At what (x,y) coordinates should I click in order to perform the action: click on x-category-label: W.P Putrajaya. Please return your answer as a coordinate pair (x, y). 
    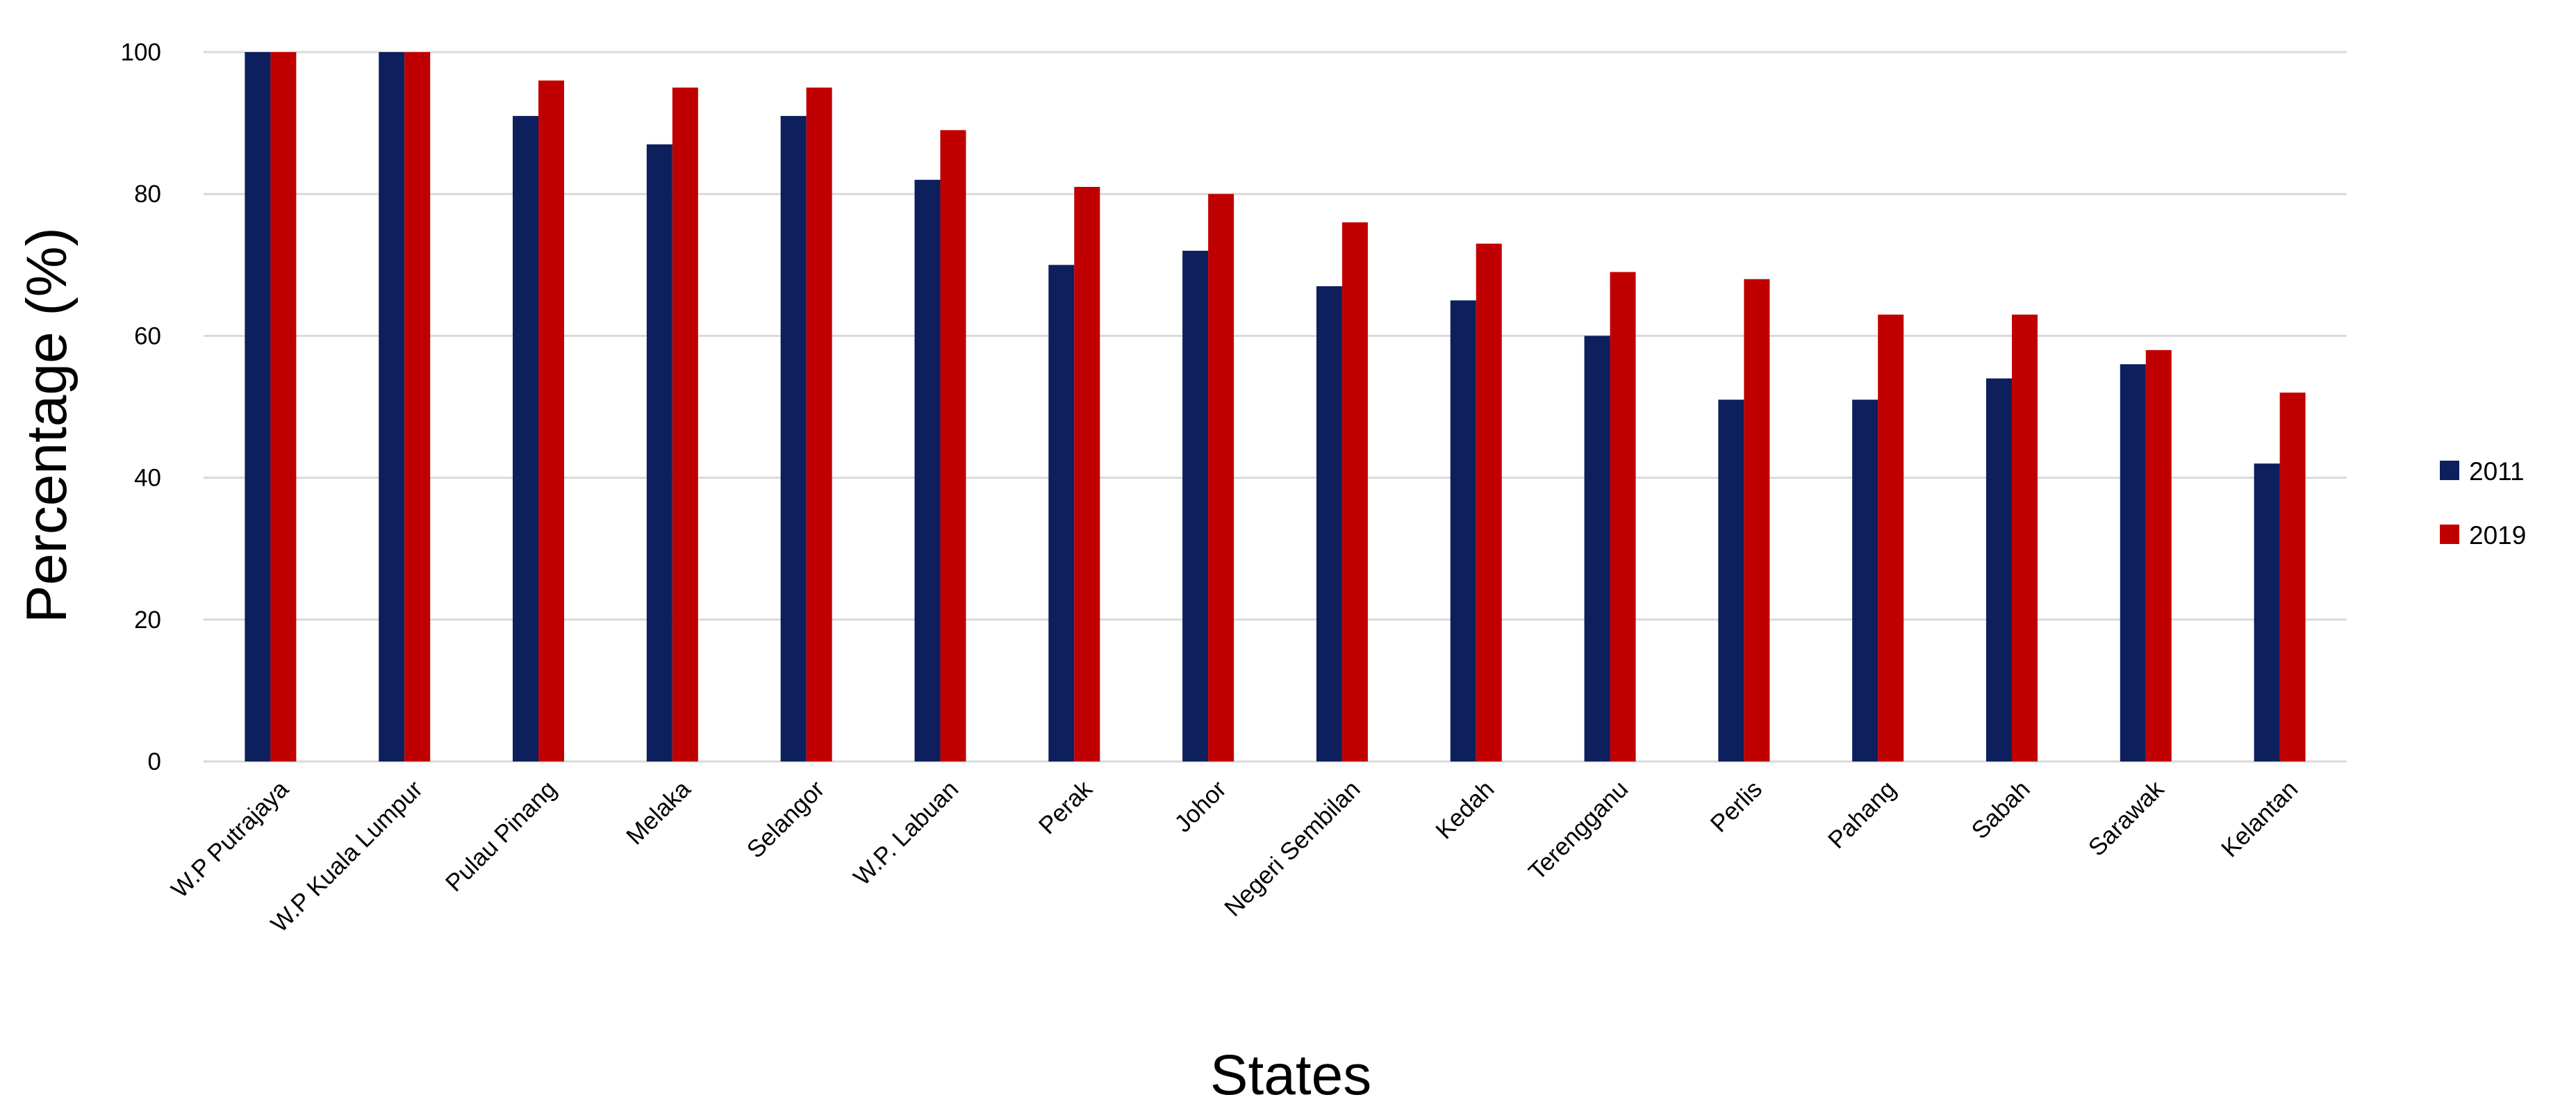
    Looking at the image, I should click on (230, 839).